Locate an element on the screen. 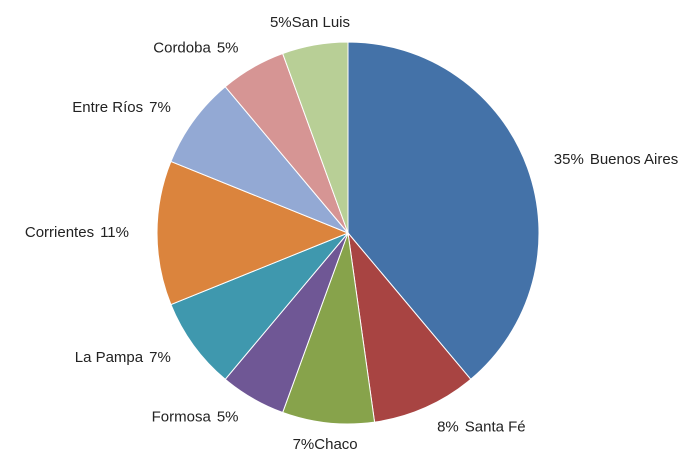 The height and width of the screenshot is (455, 683). slice-label: Cordoba 5% is located at coordinates (195, 48).